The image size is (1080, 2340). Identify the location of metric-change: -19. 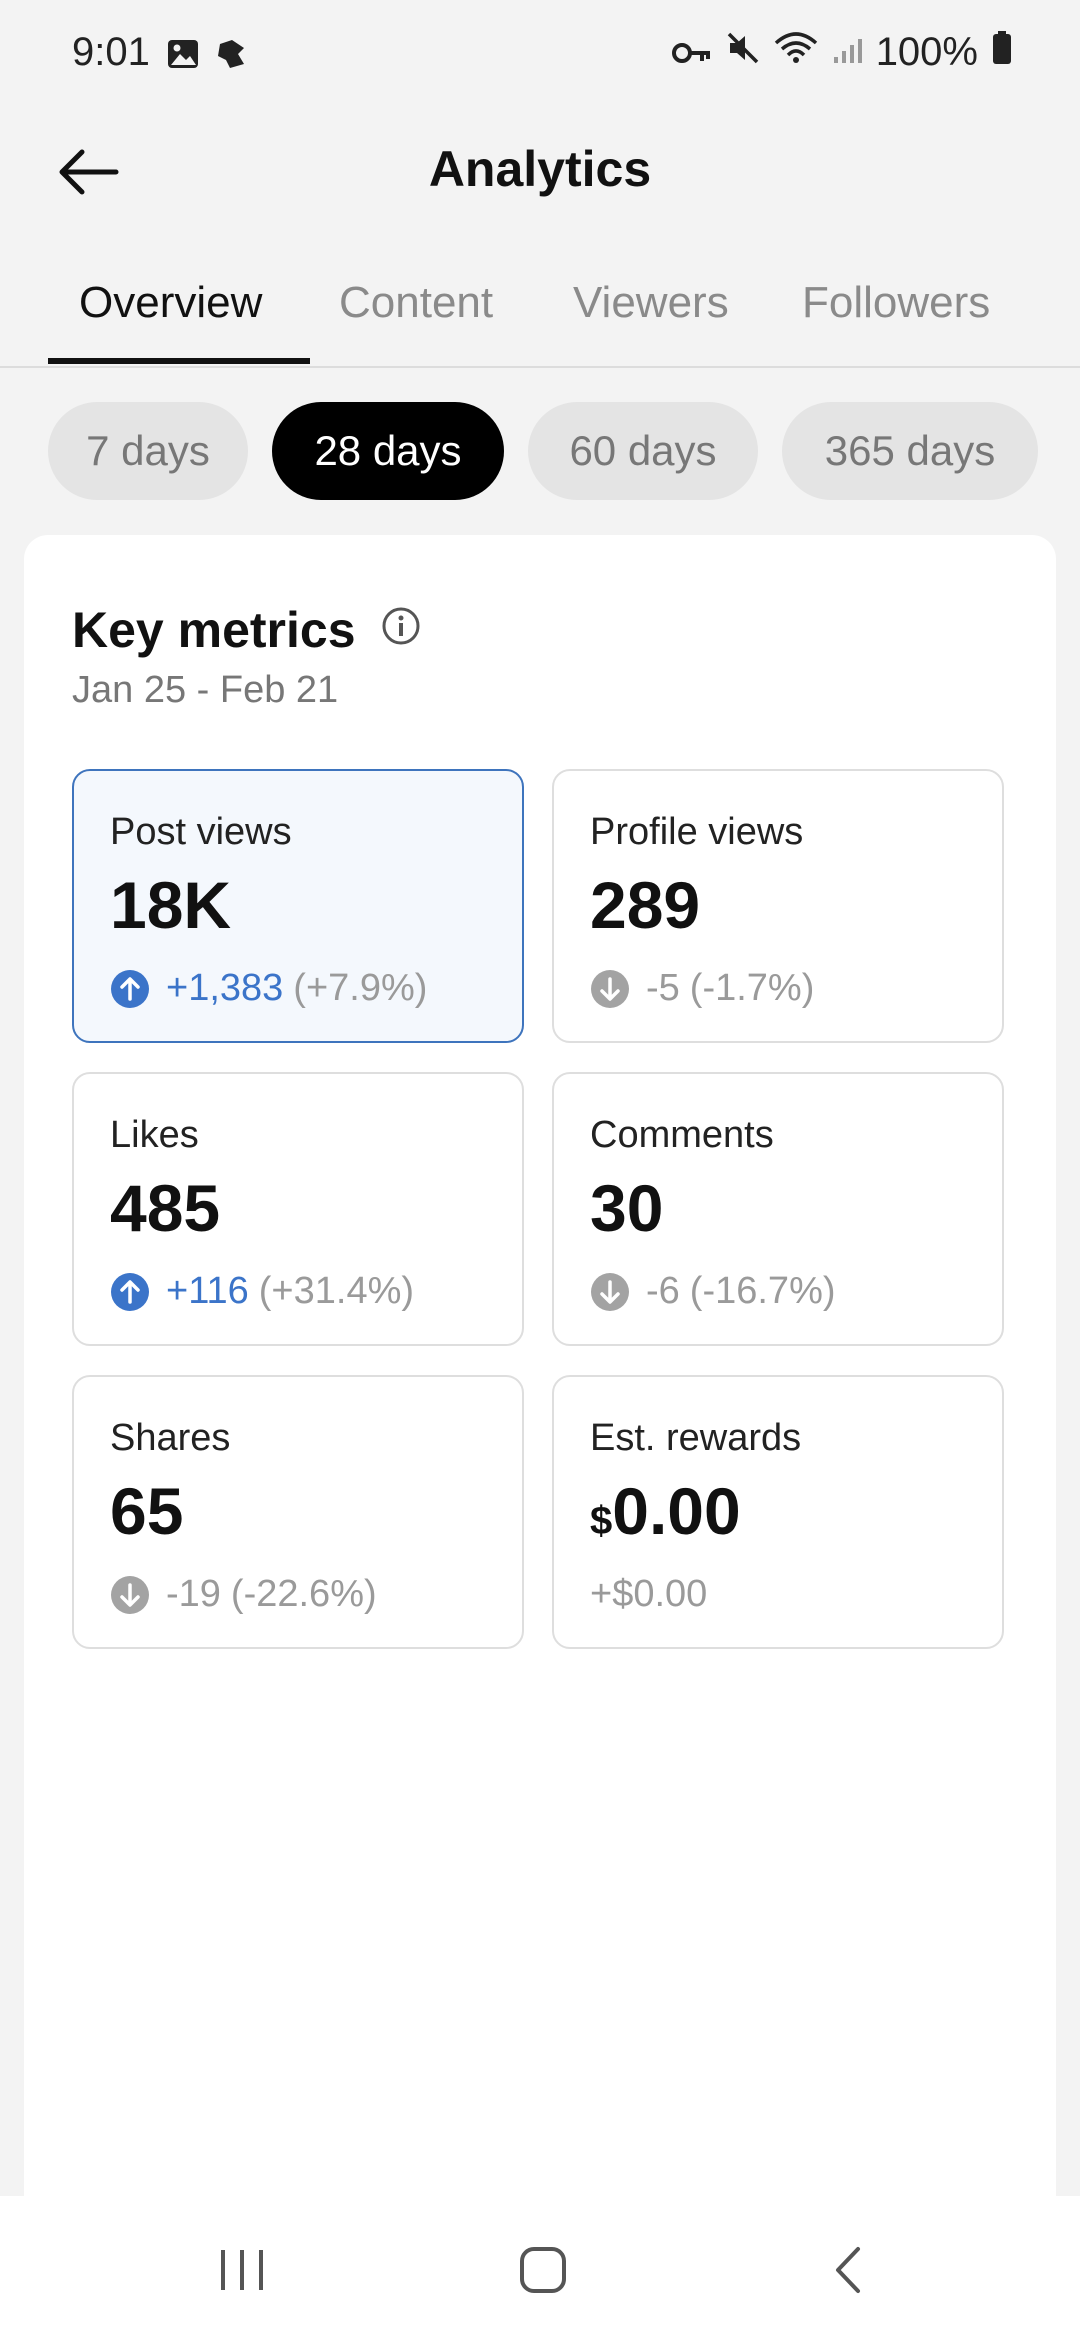
(193, 1594).